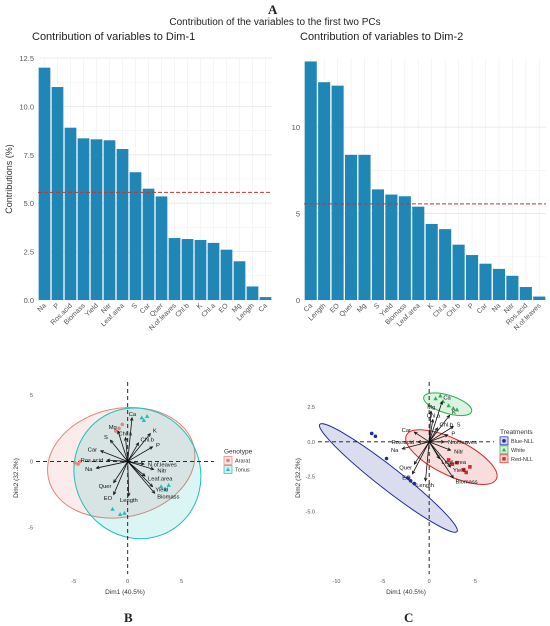  Describe the element at coordinates (208, 310) in the screenshot. I see `dim1-xtick-label: Chl.a` at that location.